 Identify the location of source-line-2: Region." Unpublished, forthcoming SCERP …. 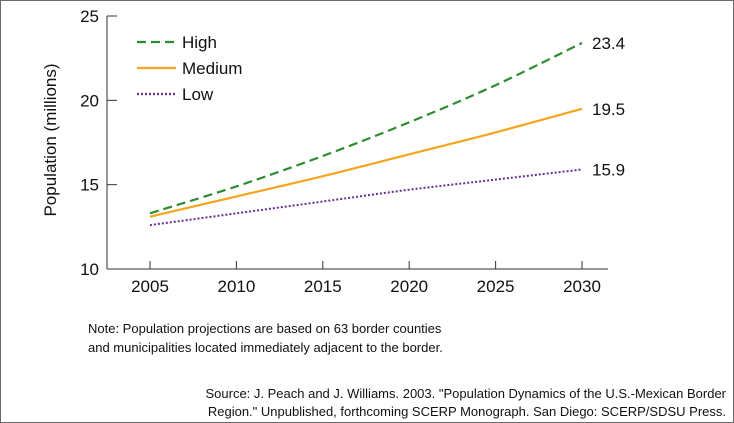
(466, 411).